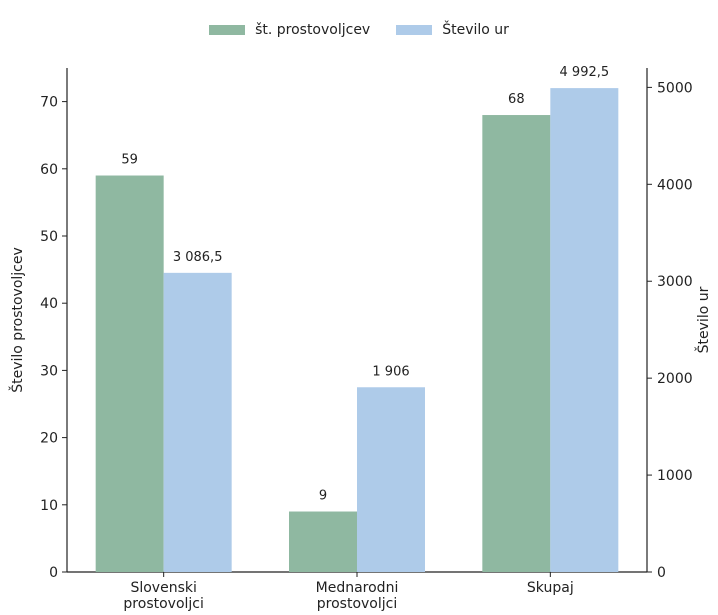 The height and width of the screenshot is (615, 718). What do you see at coordinates (675, 379) in the screenshot?
I see `right-tick-label: 2000` at bounding box center [675, 379].